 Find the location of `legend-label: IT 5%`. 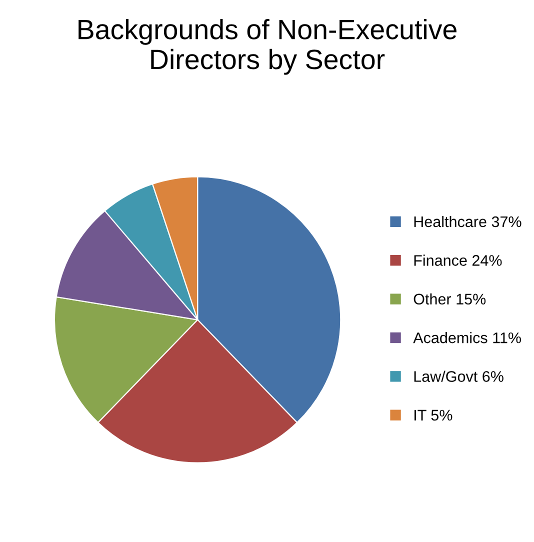

legend-label: IT 5% is located at coordinates (433, 415).